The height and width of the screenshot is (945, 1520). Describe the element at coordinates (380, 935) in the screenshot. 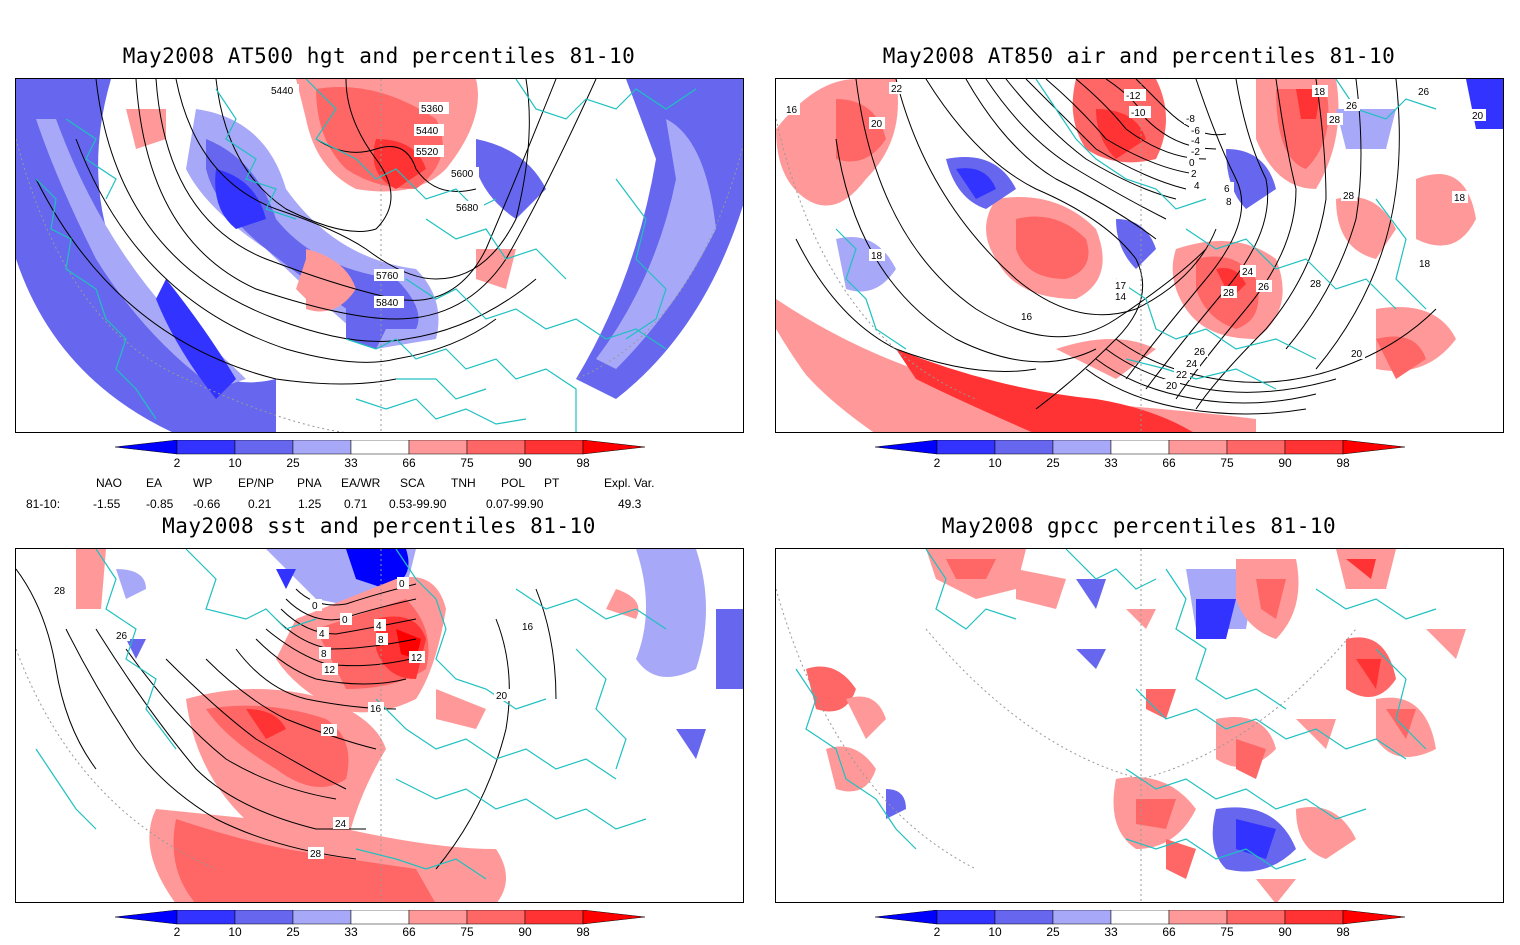

I see `colorbar-ticks-sst: 2 10 25 33 66 75 90 98` at that location.